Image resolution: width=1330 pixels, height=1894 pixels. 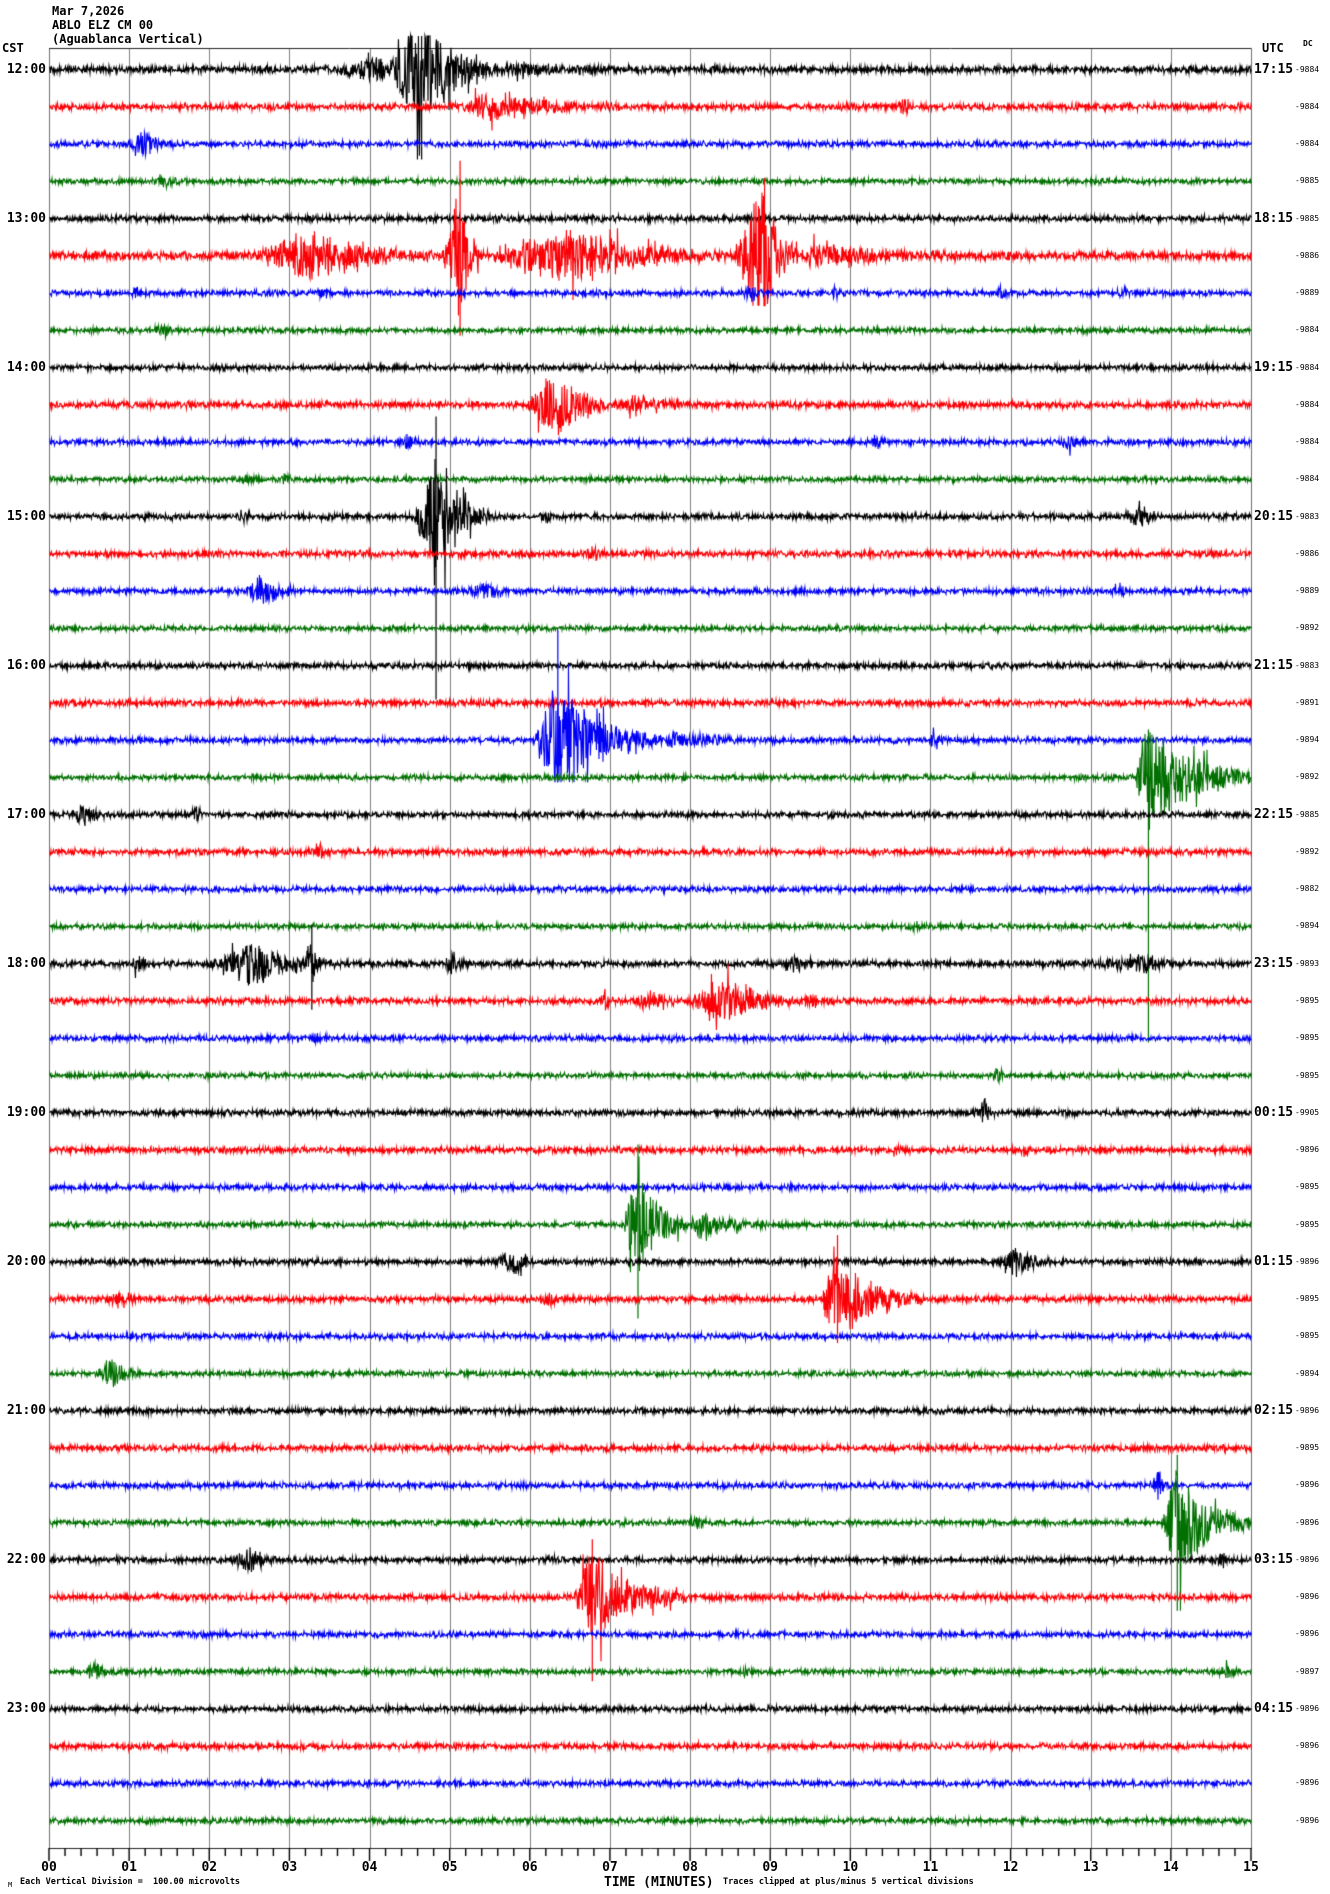 What do you see at coordinates (1307, 889) in the screenshot?
I see `dc-value: -9882` at bounding box center [1307, 889].